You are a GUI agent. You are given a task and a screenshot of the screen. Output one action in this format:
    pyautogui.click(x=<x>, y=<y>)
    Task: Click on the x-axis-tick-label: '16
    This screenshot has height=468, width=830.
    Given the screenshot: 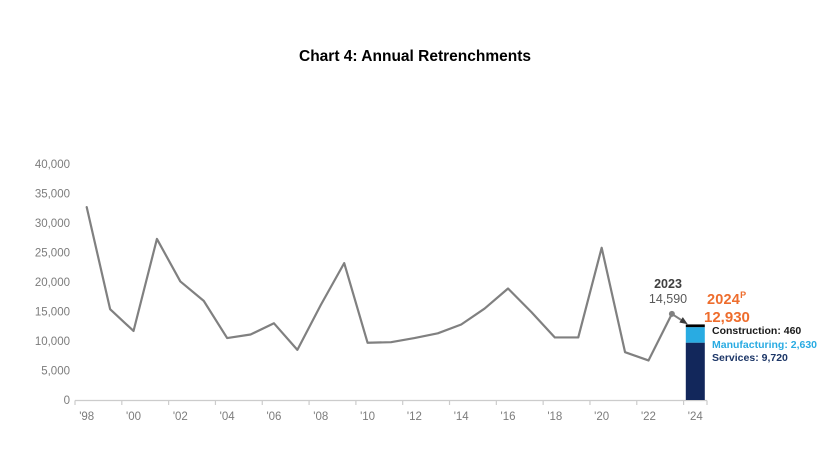 What is the action you would take?
    pyautogui.click(x=508, y=417)
    